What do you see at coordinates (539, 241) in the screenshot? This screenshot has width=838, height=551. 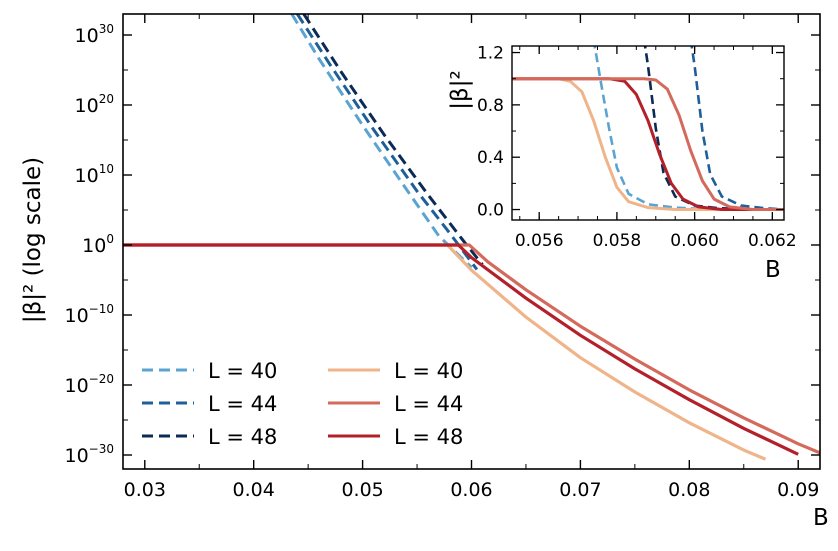 I see `inset-x-tick-label: 0.056` at bounding box center [539, 241].